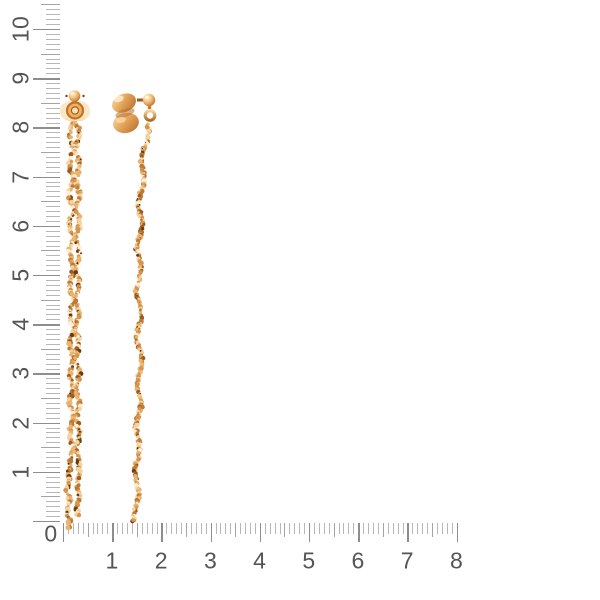 This screenshot has width=600, height=600. What do you see at coordinates (75, 105) in the screenshot?
I see `left-earring-stud` at bounding box center [75, 105].